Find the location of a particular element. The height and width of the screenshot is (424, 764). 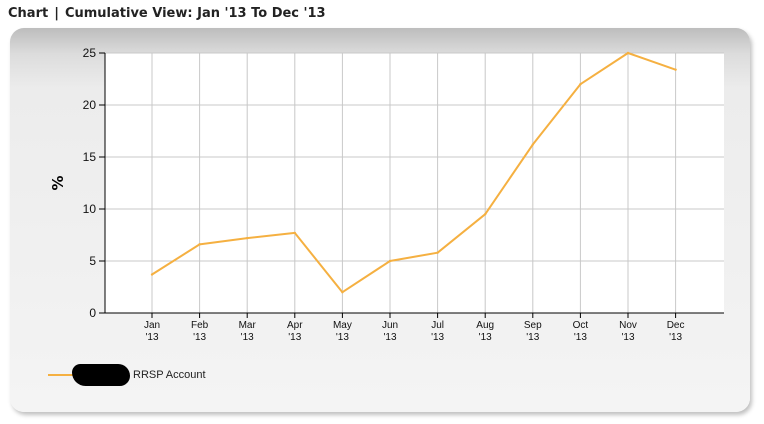

y-tick-label: 5 is located at coordinates (92, 261).